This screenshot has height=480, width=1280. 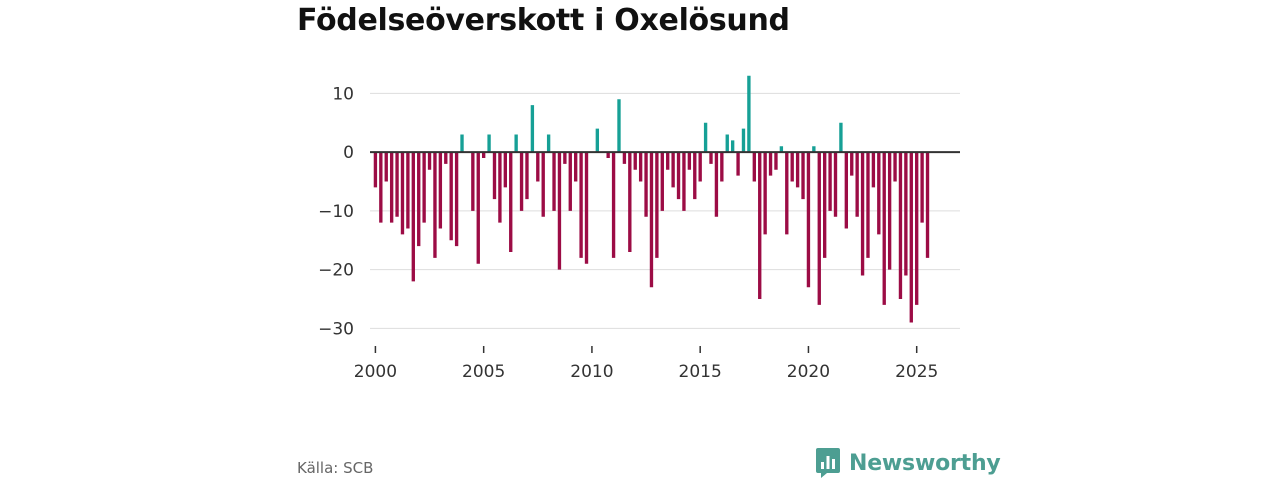 What do you see at coordinates (543, 20) in the screenshot?
I see `chart-title: Födelseöverskott i Oxelösund` at bounding box center [543, 20].